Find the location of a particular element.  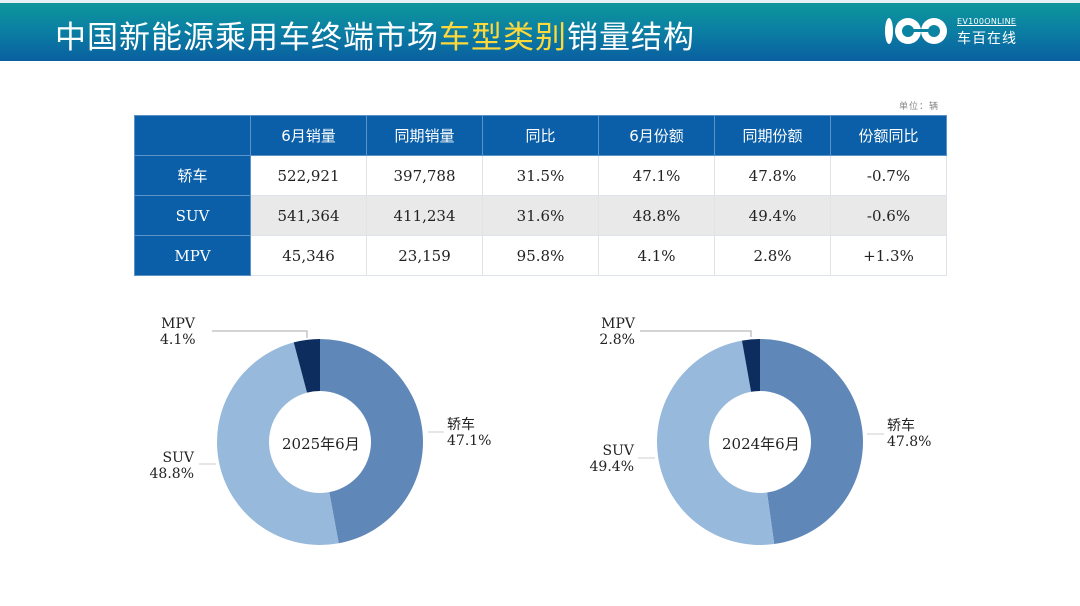

suv-label-2025: SUV 48.8% is located at coordinates (171, 466).